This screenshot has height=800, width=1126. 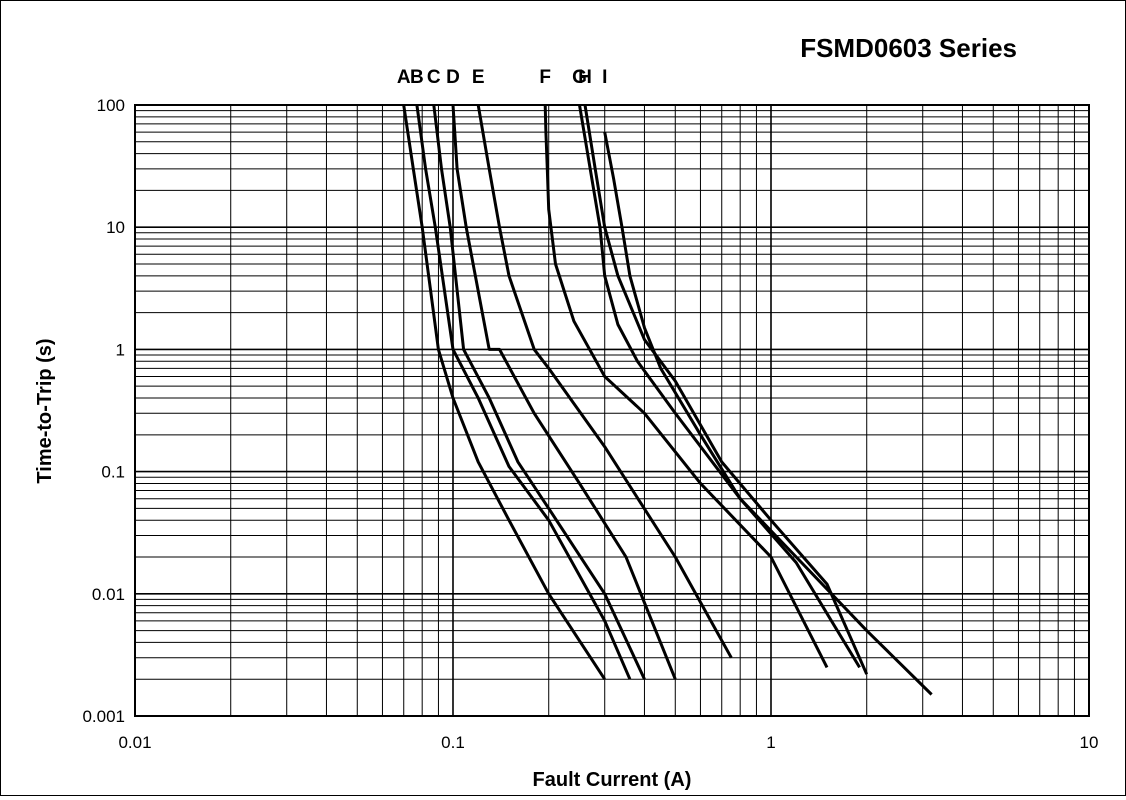 I want to click on series-line-a, so click(x=504, y=392).